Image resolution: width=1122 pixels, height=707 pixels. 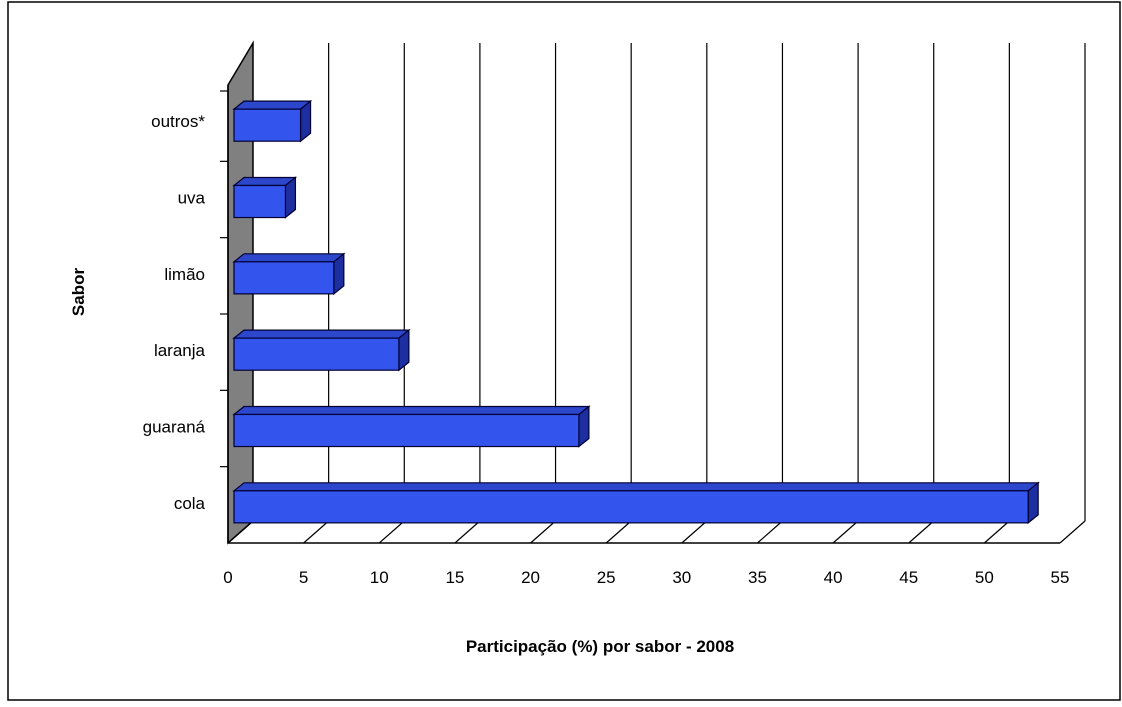 What do you see at coordinates (757, 577) in the screenshot?
I see `x-tick-label: 35` at bounding box center [757, 577].